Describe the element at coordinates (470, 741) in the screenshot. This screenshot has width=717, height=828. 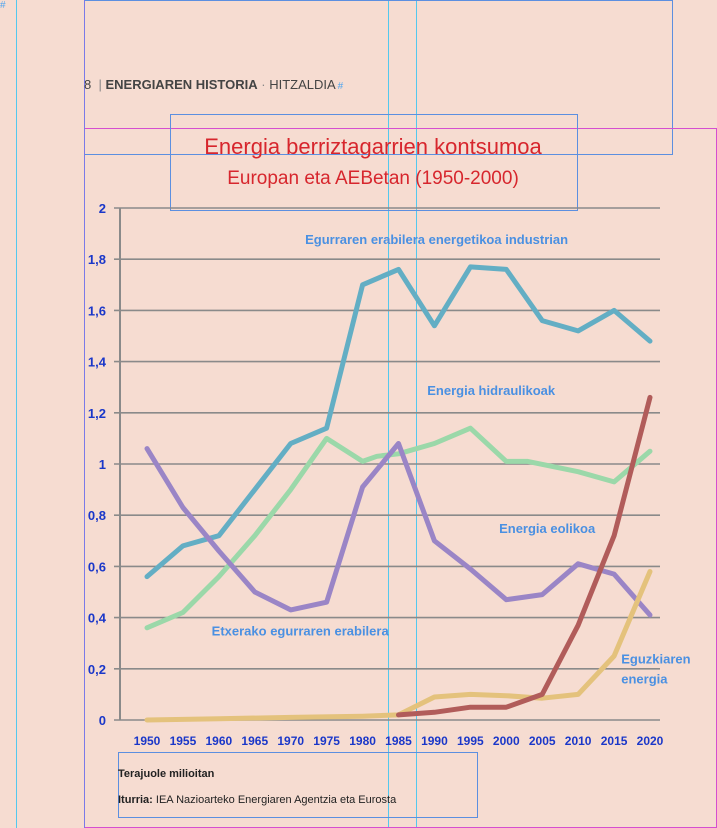
I see `x-tick-label: 1995` at that location.